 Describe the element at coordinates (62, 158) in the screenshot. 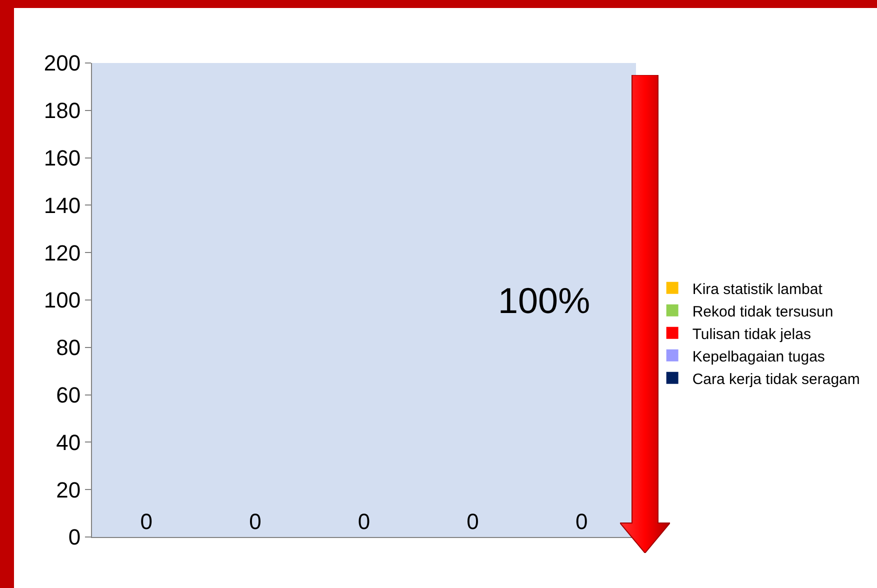

I see `y-tick-label: 160` at that location.